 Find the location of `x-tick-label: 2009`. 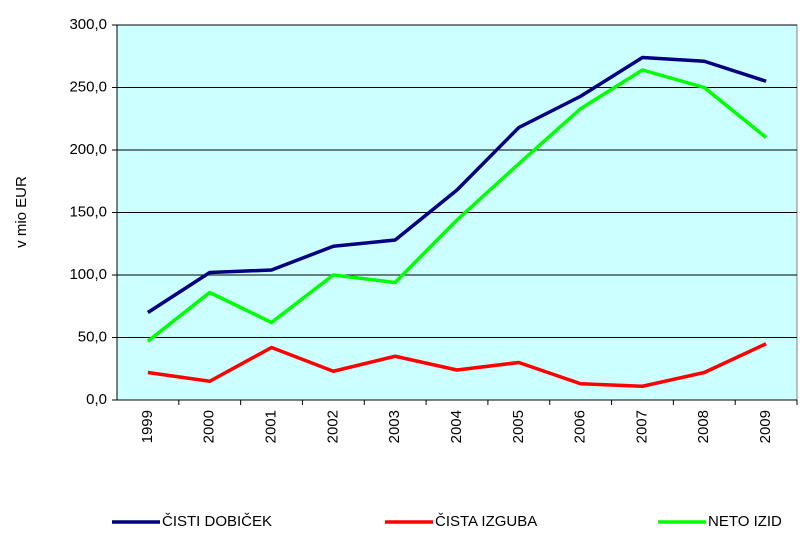

x-tick-label: 2009 is located at coordinates (765, 426).